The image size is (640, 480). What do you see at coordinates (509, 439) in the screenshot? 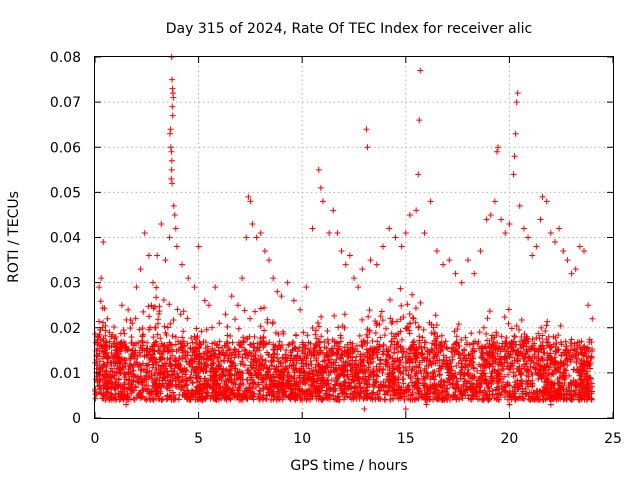
I see `x-tick-label: 20` at bounding box center [509, 439].